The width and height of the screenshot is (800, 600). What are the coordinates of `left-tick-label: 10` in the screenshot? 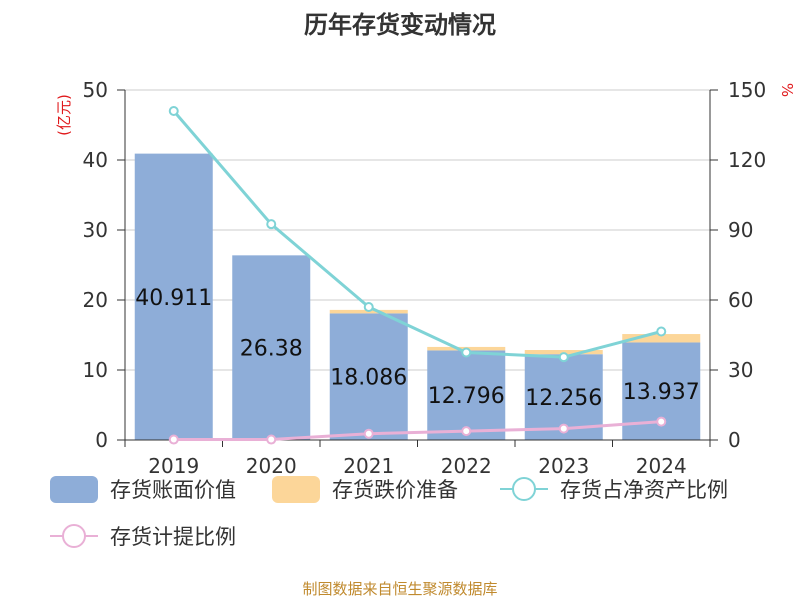 It's located at (95, 370).